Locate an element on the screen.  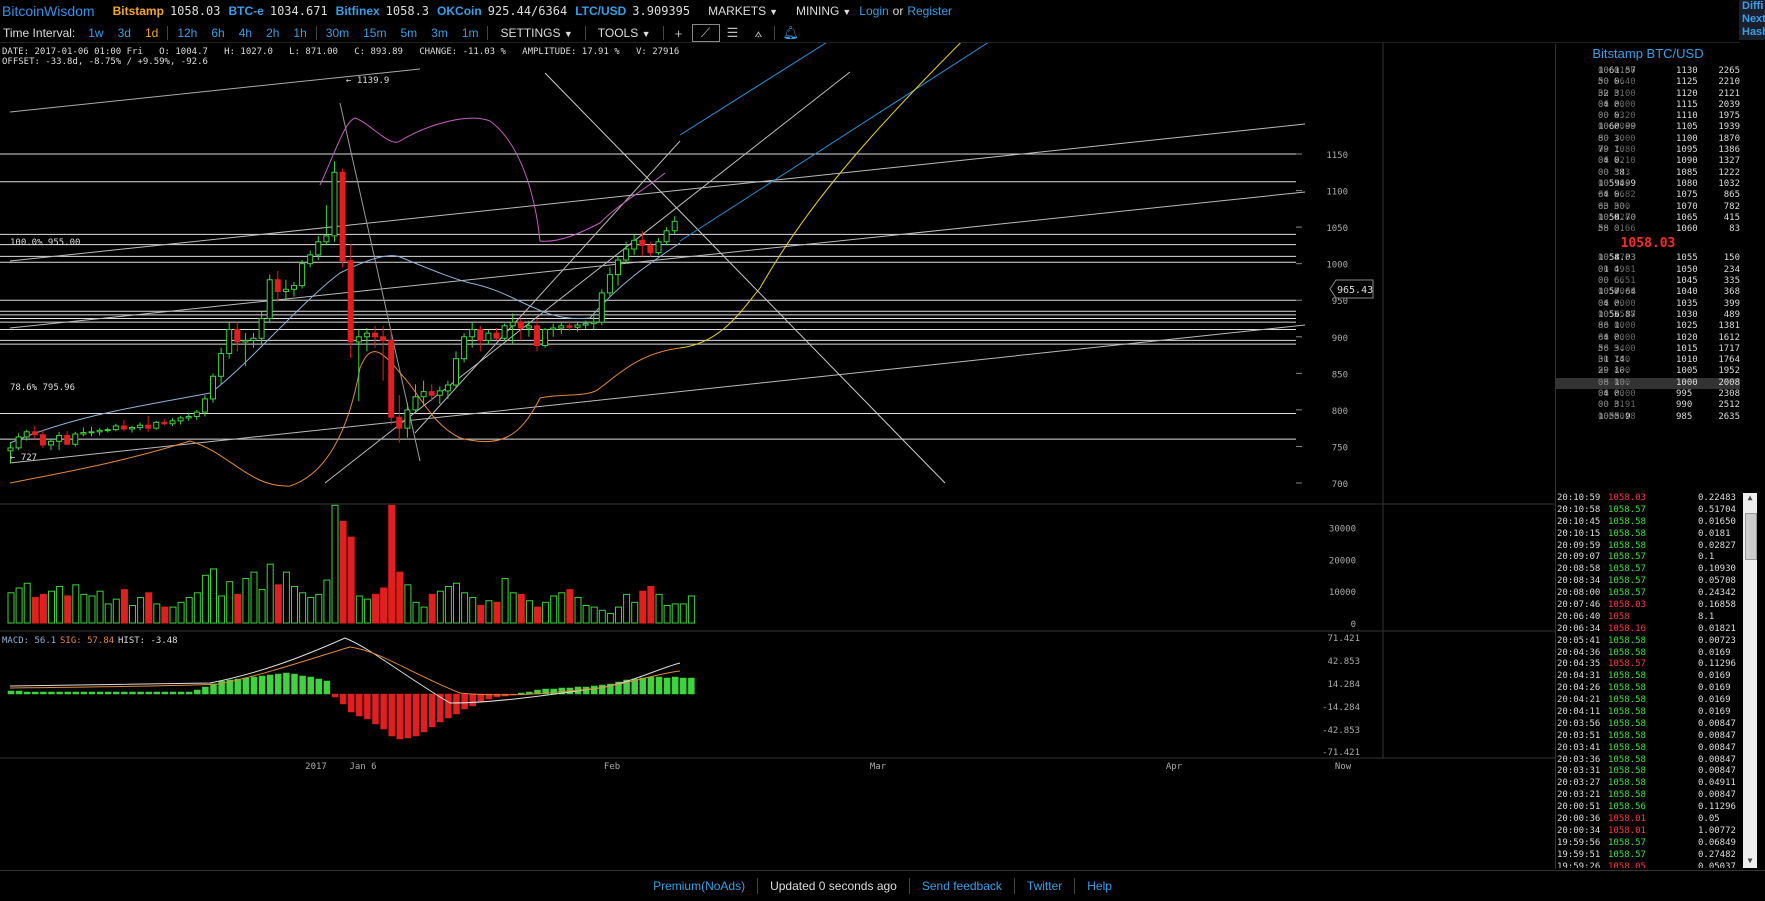
premium-link: Premium(NoAds) is located at coordinates (699, 885).